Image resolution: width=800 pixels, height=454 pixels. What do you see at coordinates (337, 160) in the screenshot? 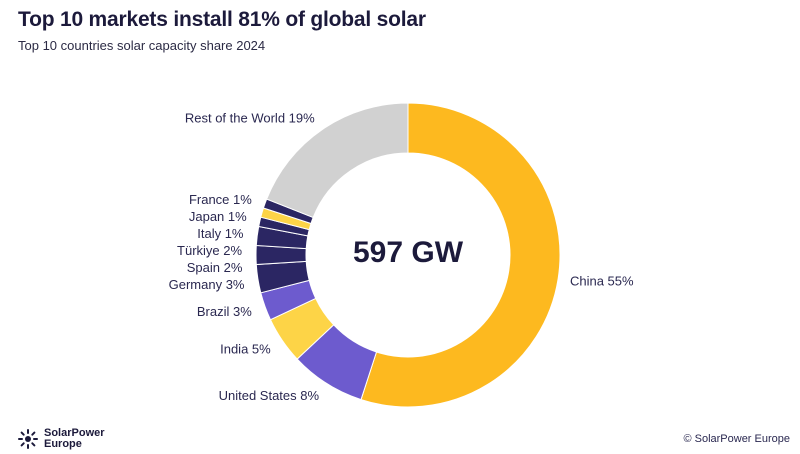
I see `slice-rest-of-the-world` at bounding box center [337, 160].